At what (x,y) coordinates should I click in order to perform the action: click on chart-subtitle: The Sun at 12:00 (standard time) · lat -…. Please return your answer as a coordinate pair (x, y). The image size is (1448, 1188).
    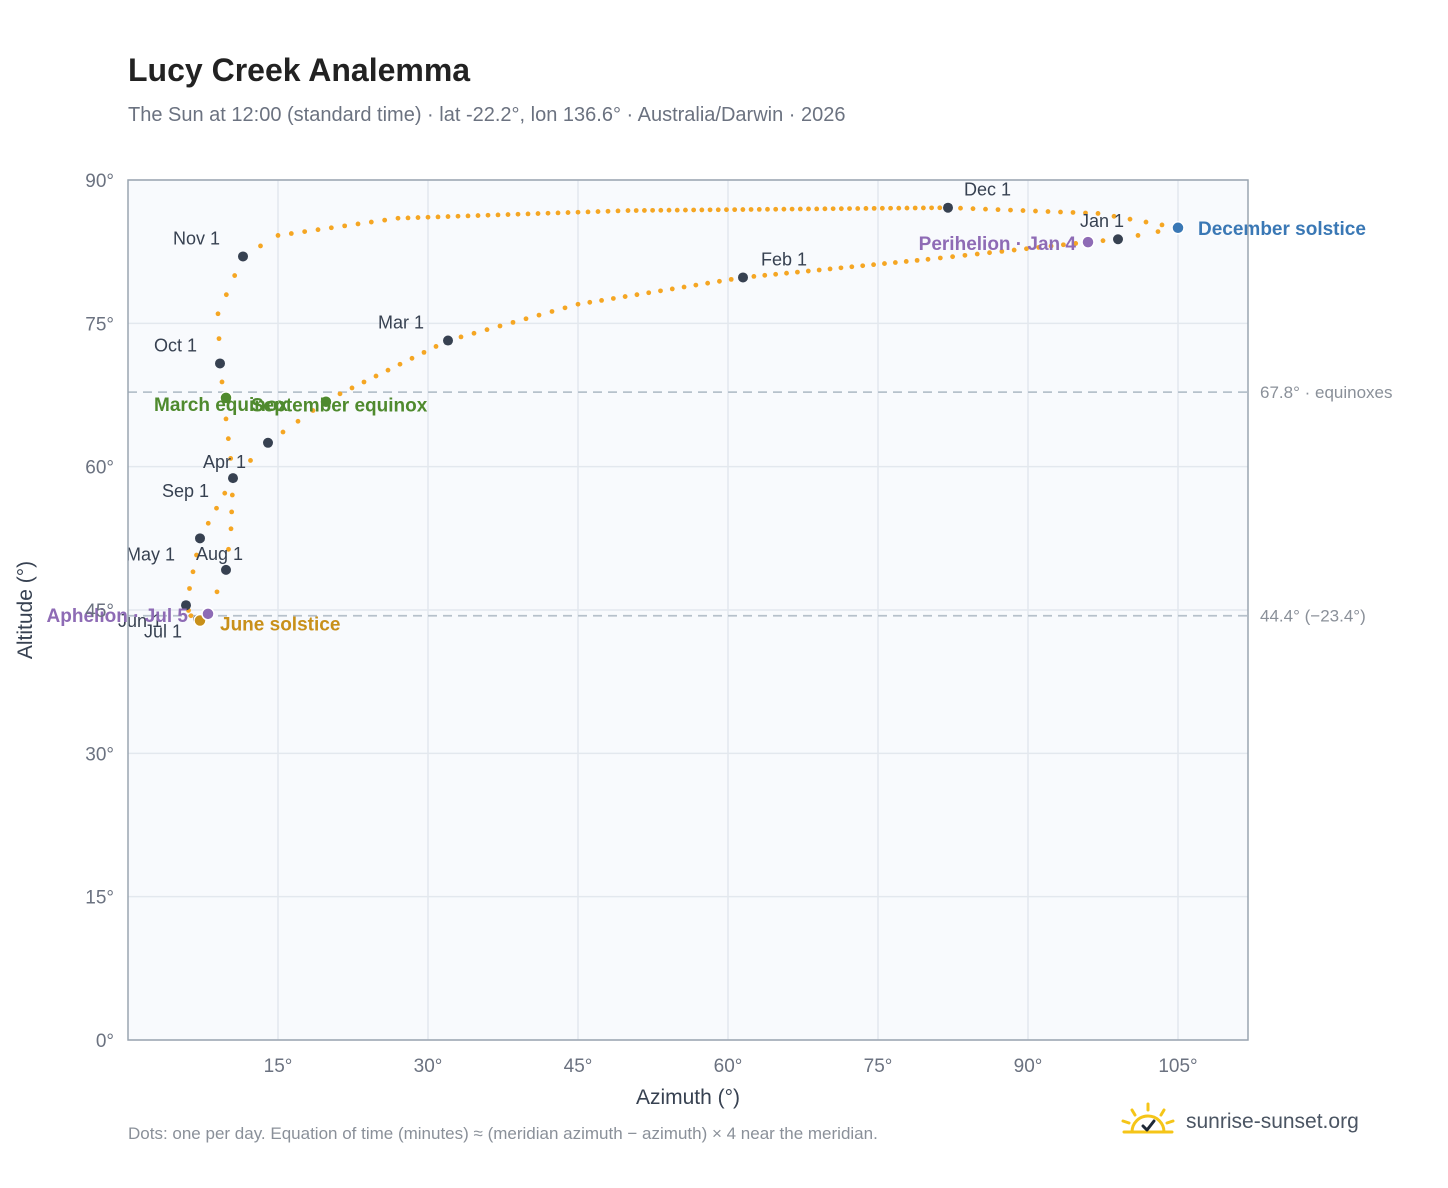
    Looking at the image, I should click on (487, 115).